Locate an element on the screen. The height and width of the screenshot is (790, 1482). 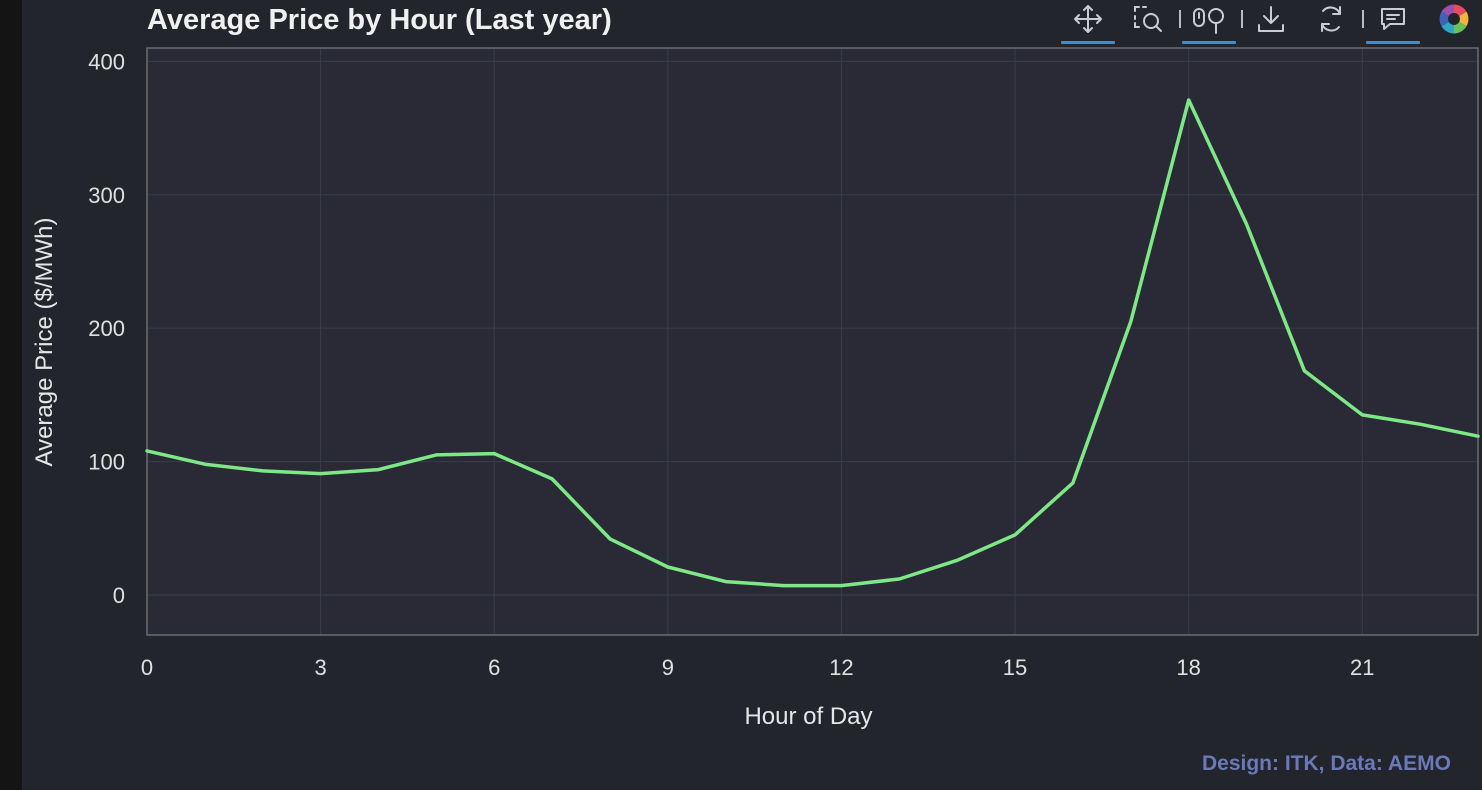
x-tick-label: 3 is located at coordinates (320, 667).